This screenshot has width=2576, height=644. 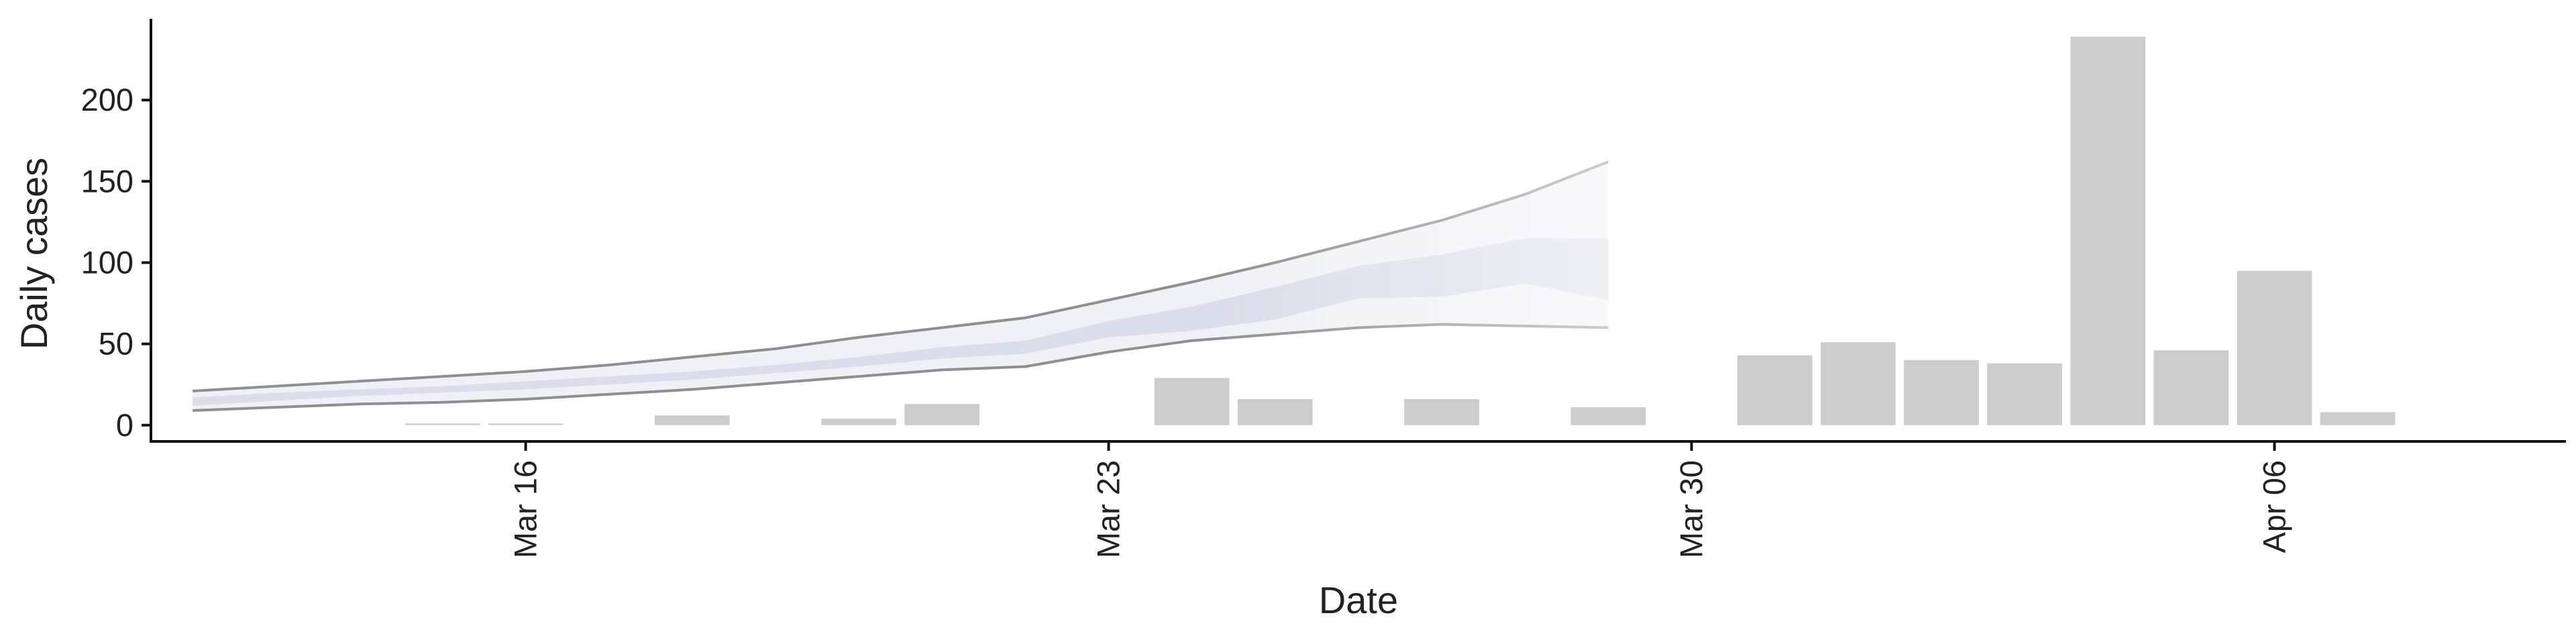 I want to click on y-tick-label: 0, so click(x=124, y=425).